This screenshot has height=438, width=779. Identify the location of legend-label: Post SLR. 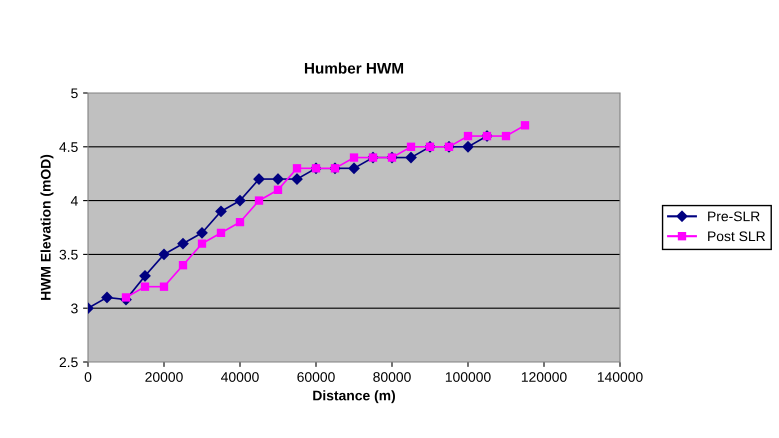
(737, 236).